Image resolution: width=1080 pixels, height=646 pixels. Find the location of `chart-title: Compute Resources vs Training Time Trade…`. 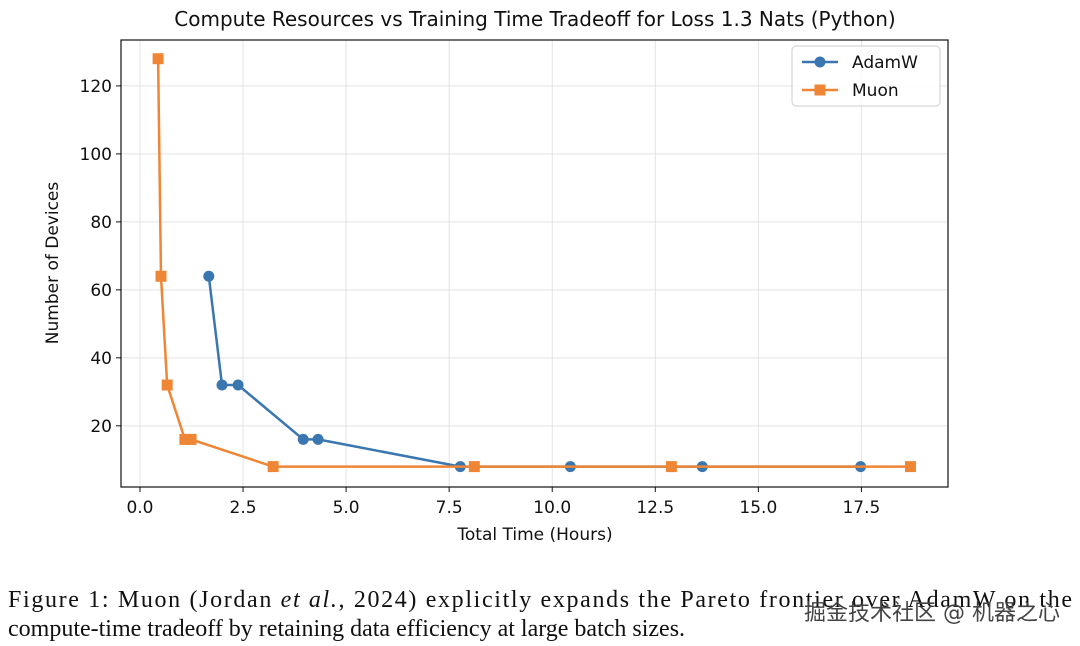

chart-title: Compute Resources vs Training Time Trade… is located at coordinates (534, 19).